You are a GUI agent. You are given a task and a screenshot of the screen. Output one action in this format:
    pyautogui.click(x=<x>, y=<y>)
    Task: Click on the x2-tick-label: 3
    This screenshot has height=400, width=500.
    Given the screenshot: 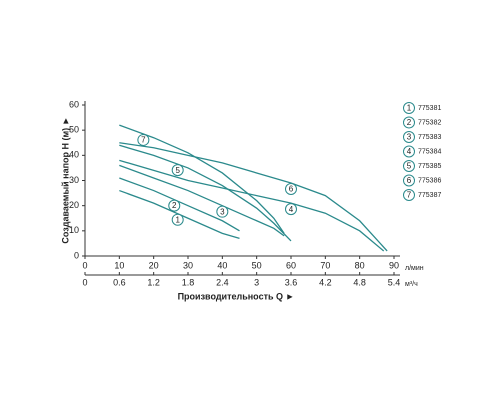 What is the action you would take?
    pyautogui.click(x=256, y=282)
    